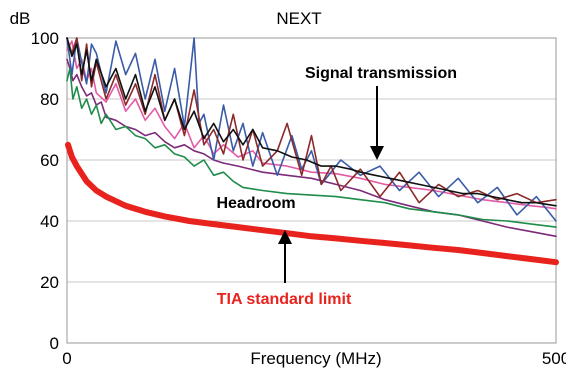 This screenshot has height=379, width=566. Describe the element at coordinates (377, 153) in the screenshot. I see `signal-arrow-head` at that location.